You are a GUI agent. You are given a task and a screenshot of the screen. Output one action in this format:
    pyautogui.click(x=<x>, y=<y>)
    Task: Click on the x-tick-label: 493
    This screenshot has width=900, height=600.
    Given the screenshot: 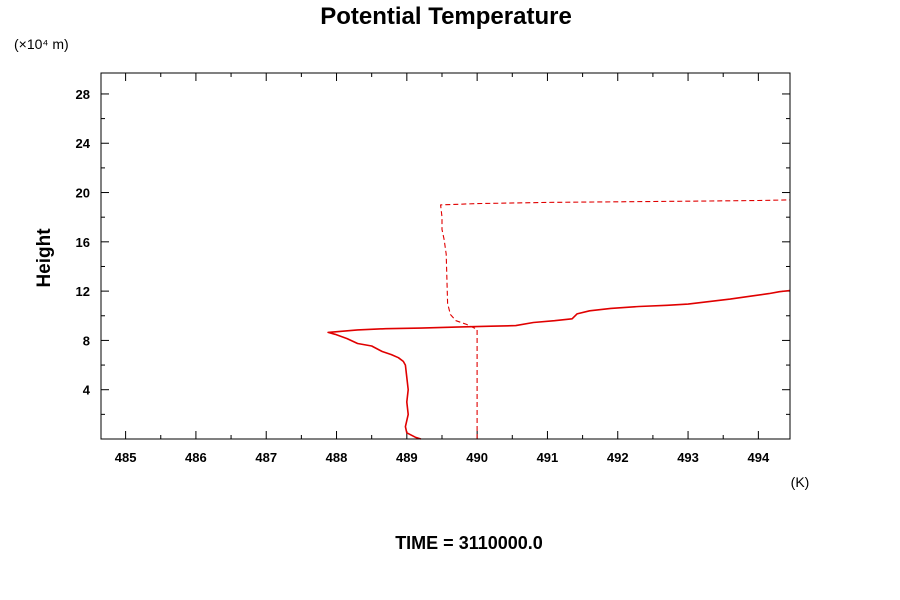 What is the action you would take?
    pyautogui.click(x=688, y=457)
    